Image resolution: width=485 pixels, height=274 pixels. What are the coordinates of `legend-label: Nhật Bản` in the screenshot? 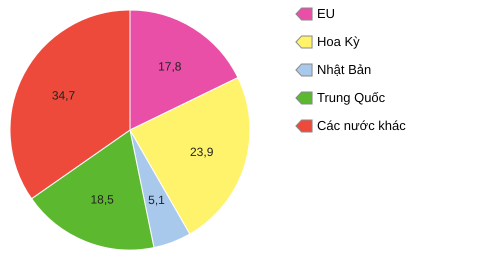 It's located at (344, 69).